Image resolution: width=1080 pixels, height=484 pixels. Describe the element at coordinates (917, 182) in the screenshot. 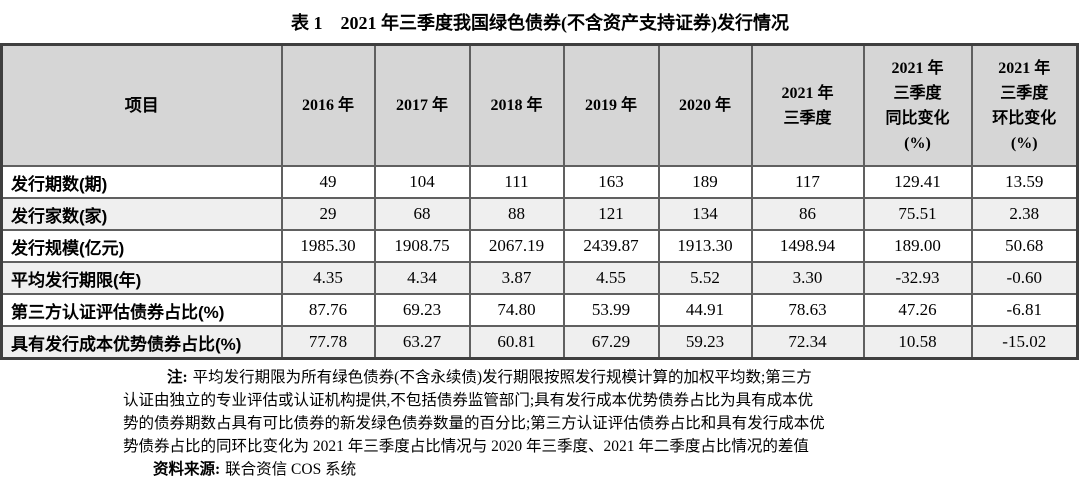

I see `value-cell: 129.41` at that location.